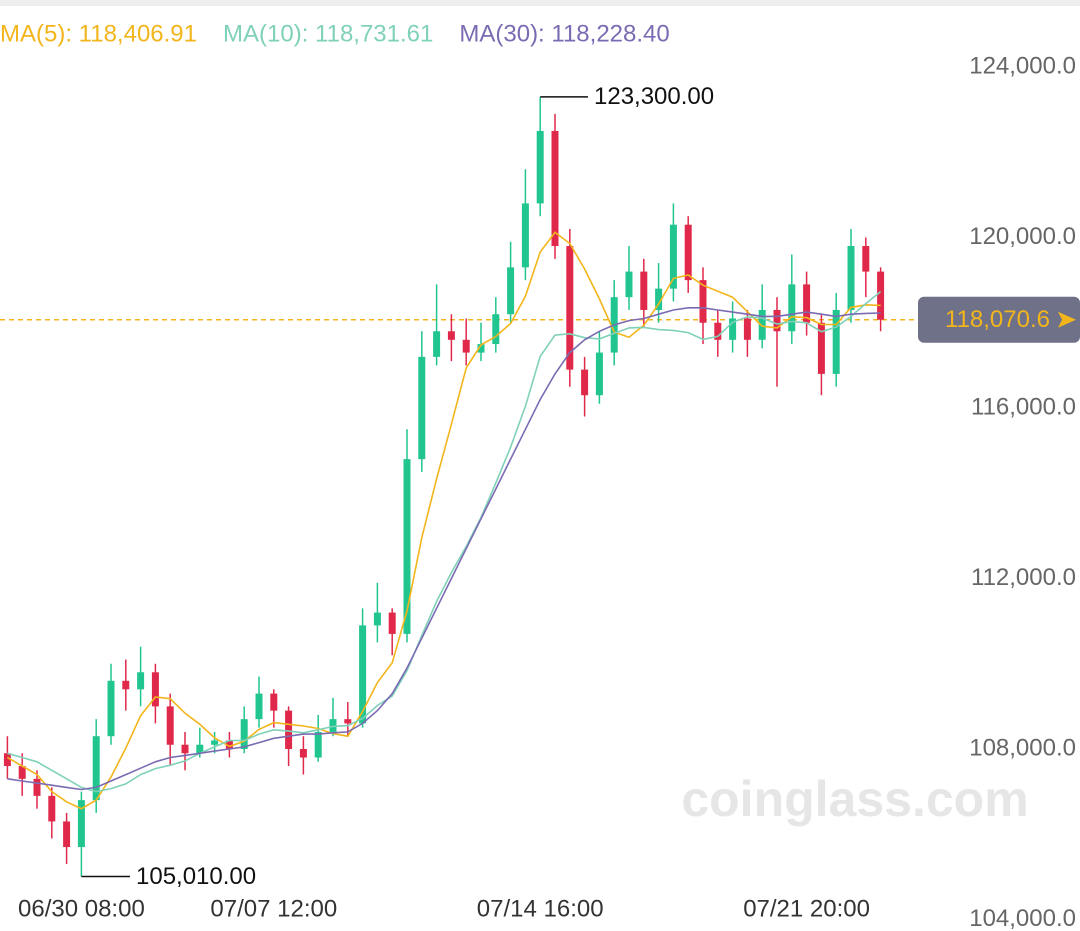 This screenshot has height=931, width=1080. I want to click on watermark-layer: coinglass.com, so click(854, 799).